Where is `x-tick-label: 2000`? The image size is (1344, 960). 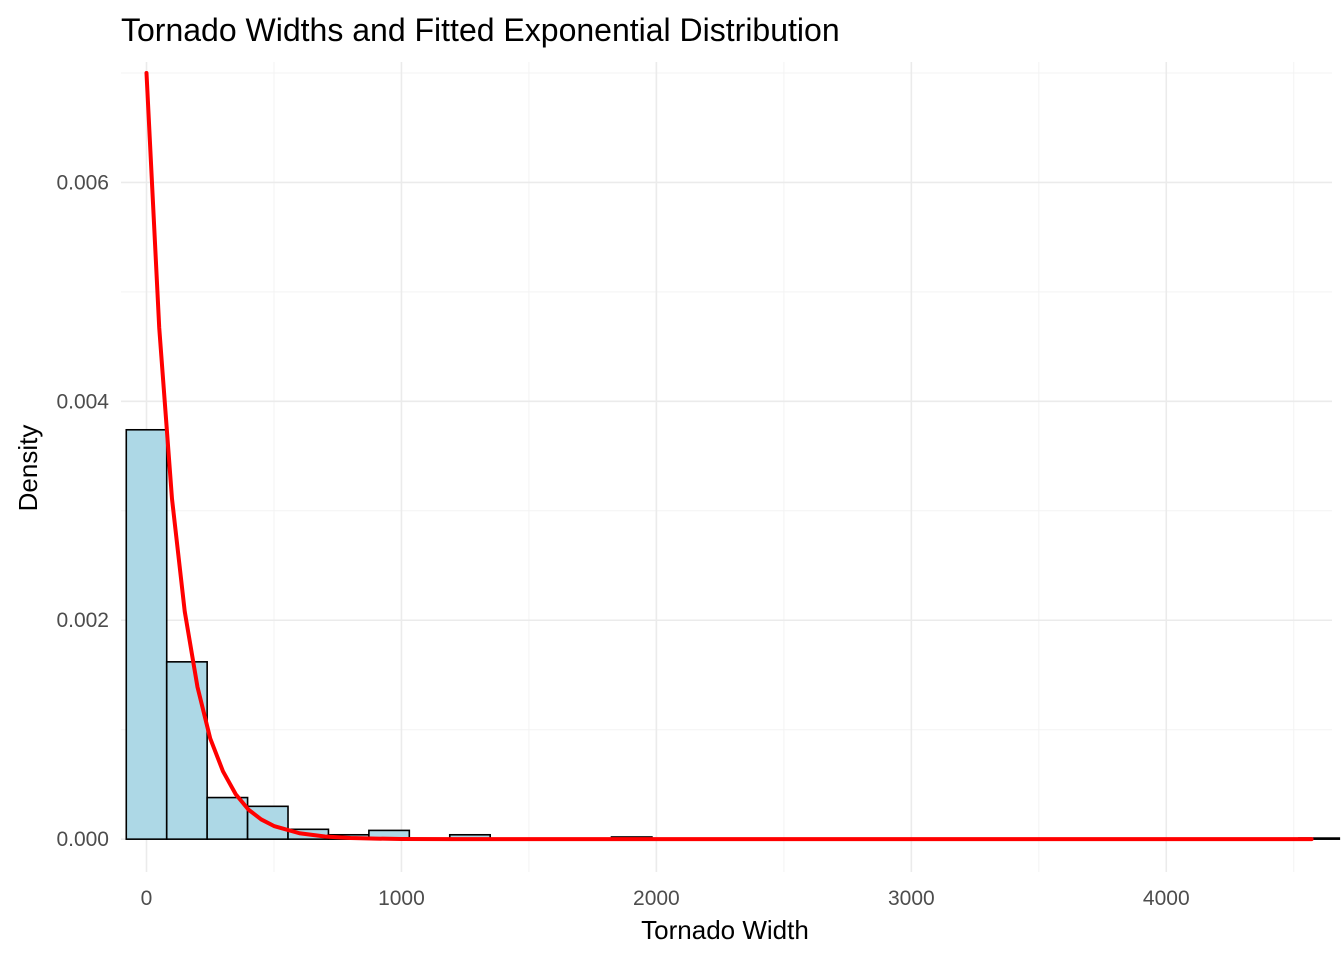 x-tick-label: 2000 is located at coordinates (656, 898).